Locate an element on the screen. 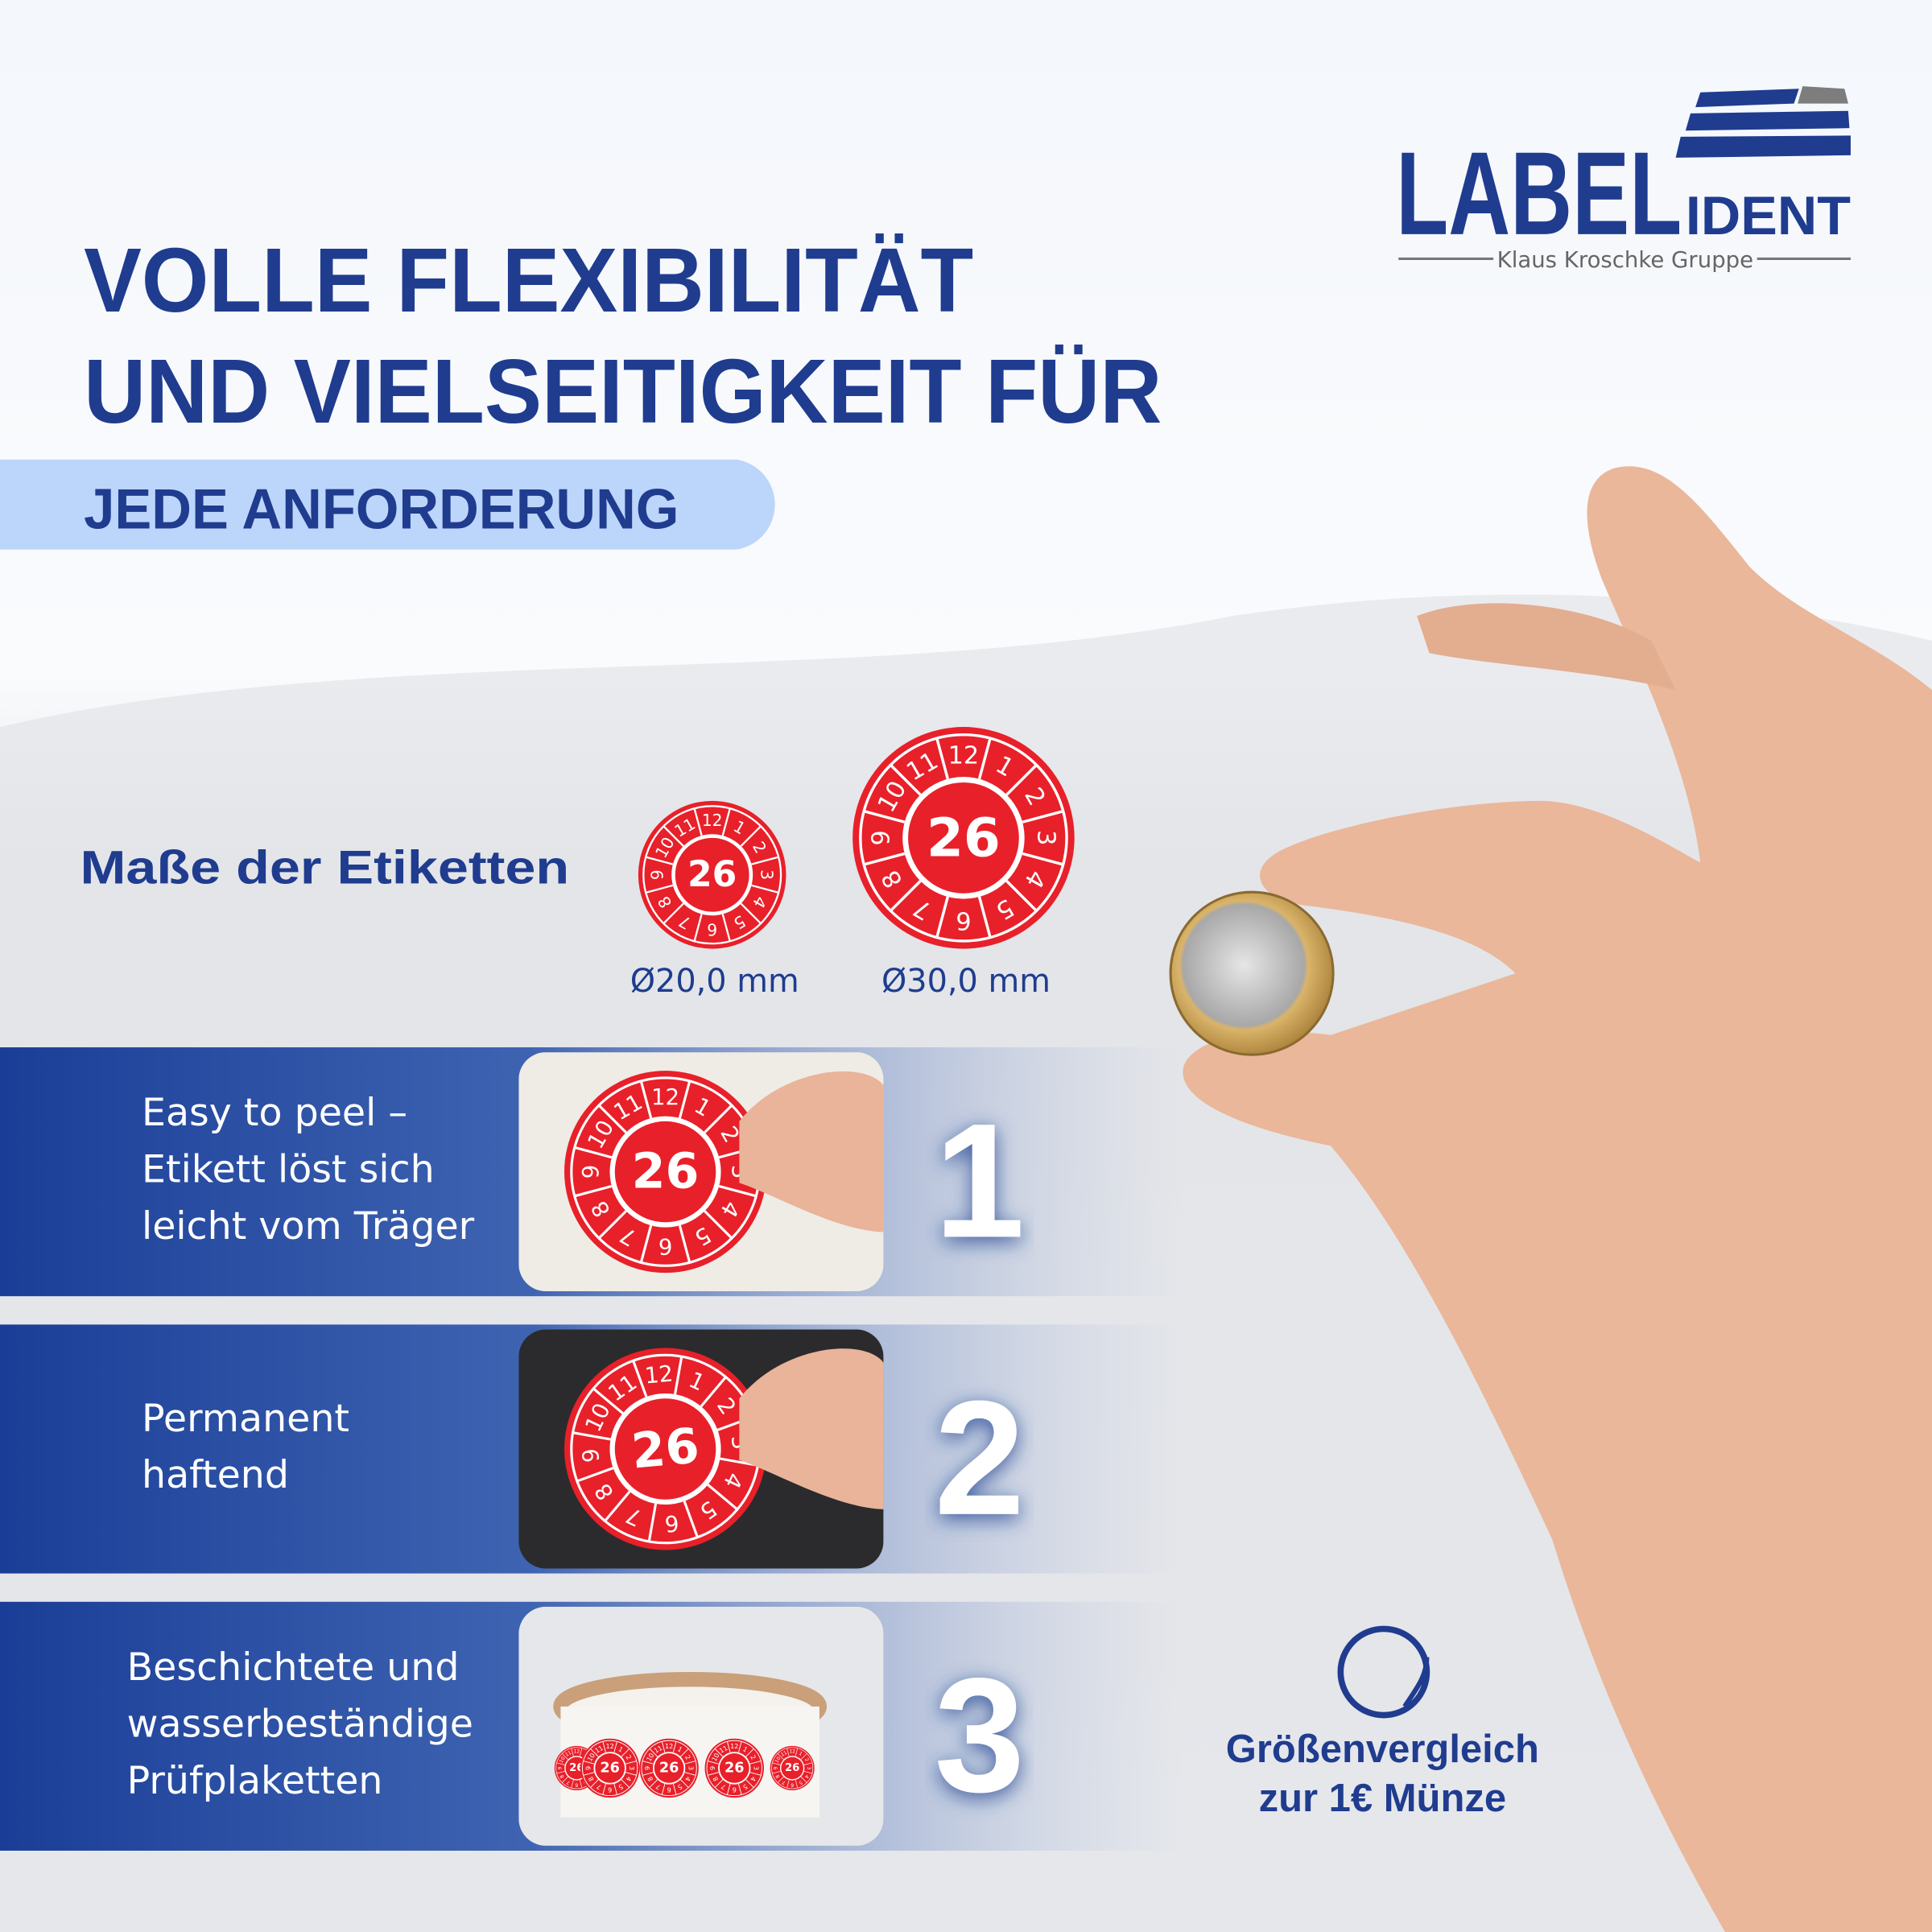 The height and width of the screenshot is (1932, 1932). sticker-month: 8 is located at coordinates (562, 1776).